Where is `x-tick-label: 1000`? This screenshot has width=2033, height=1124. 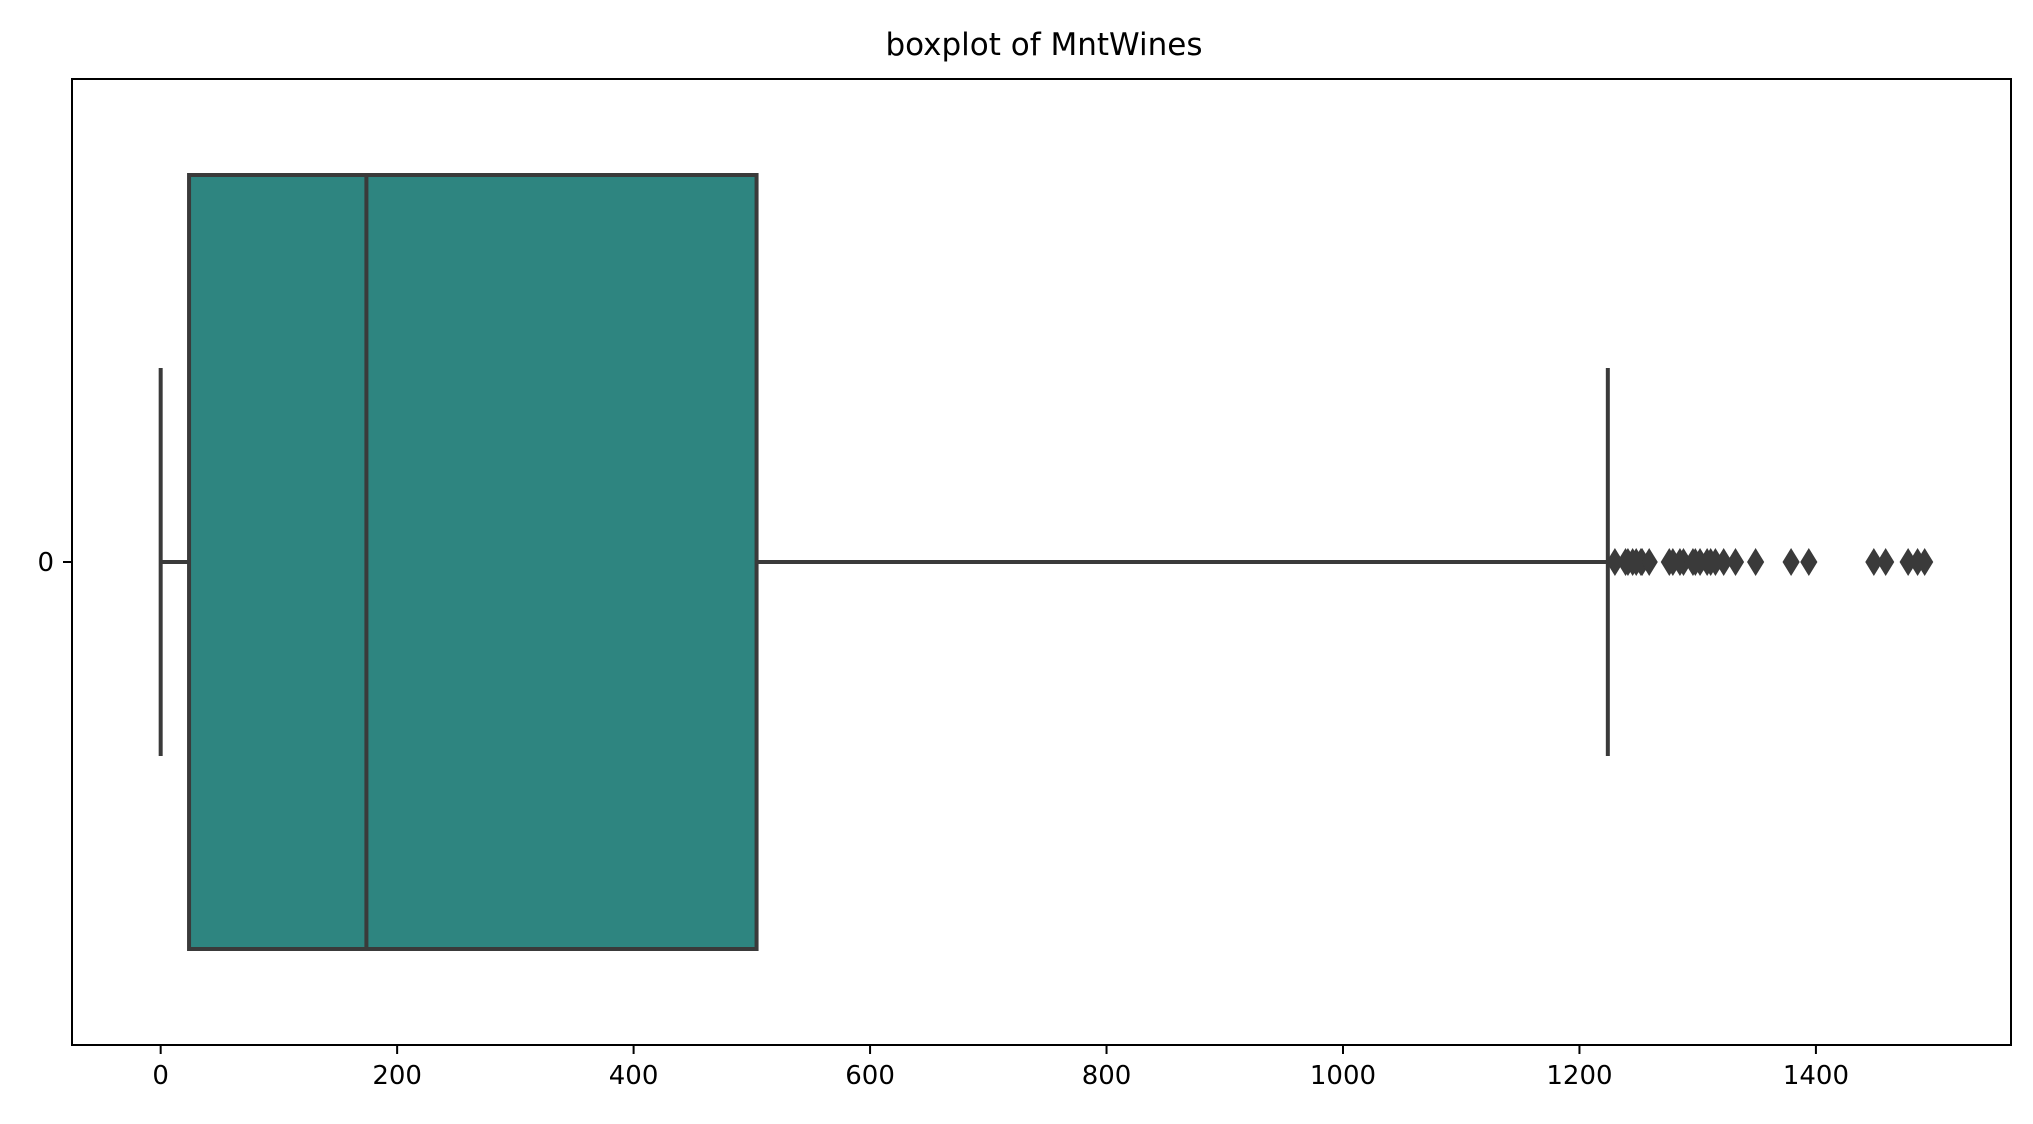
x-tick-label: 1000 is located at coordinates (1343, 1076).